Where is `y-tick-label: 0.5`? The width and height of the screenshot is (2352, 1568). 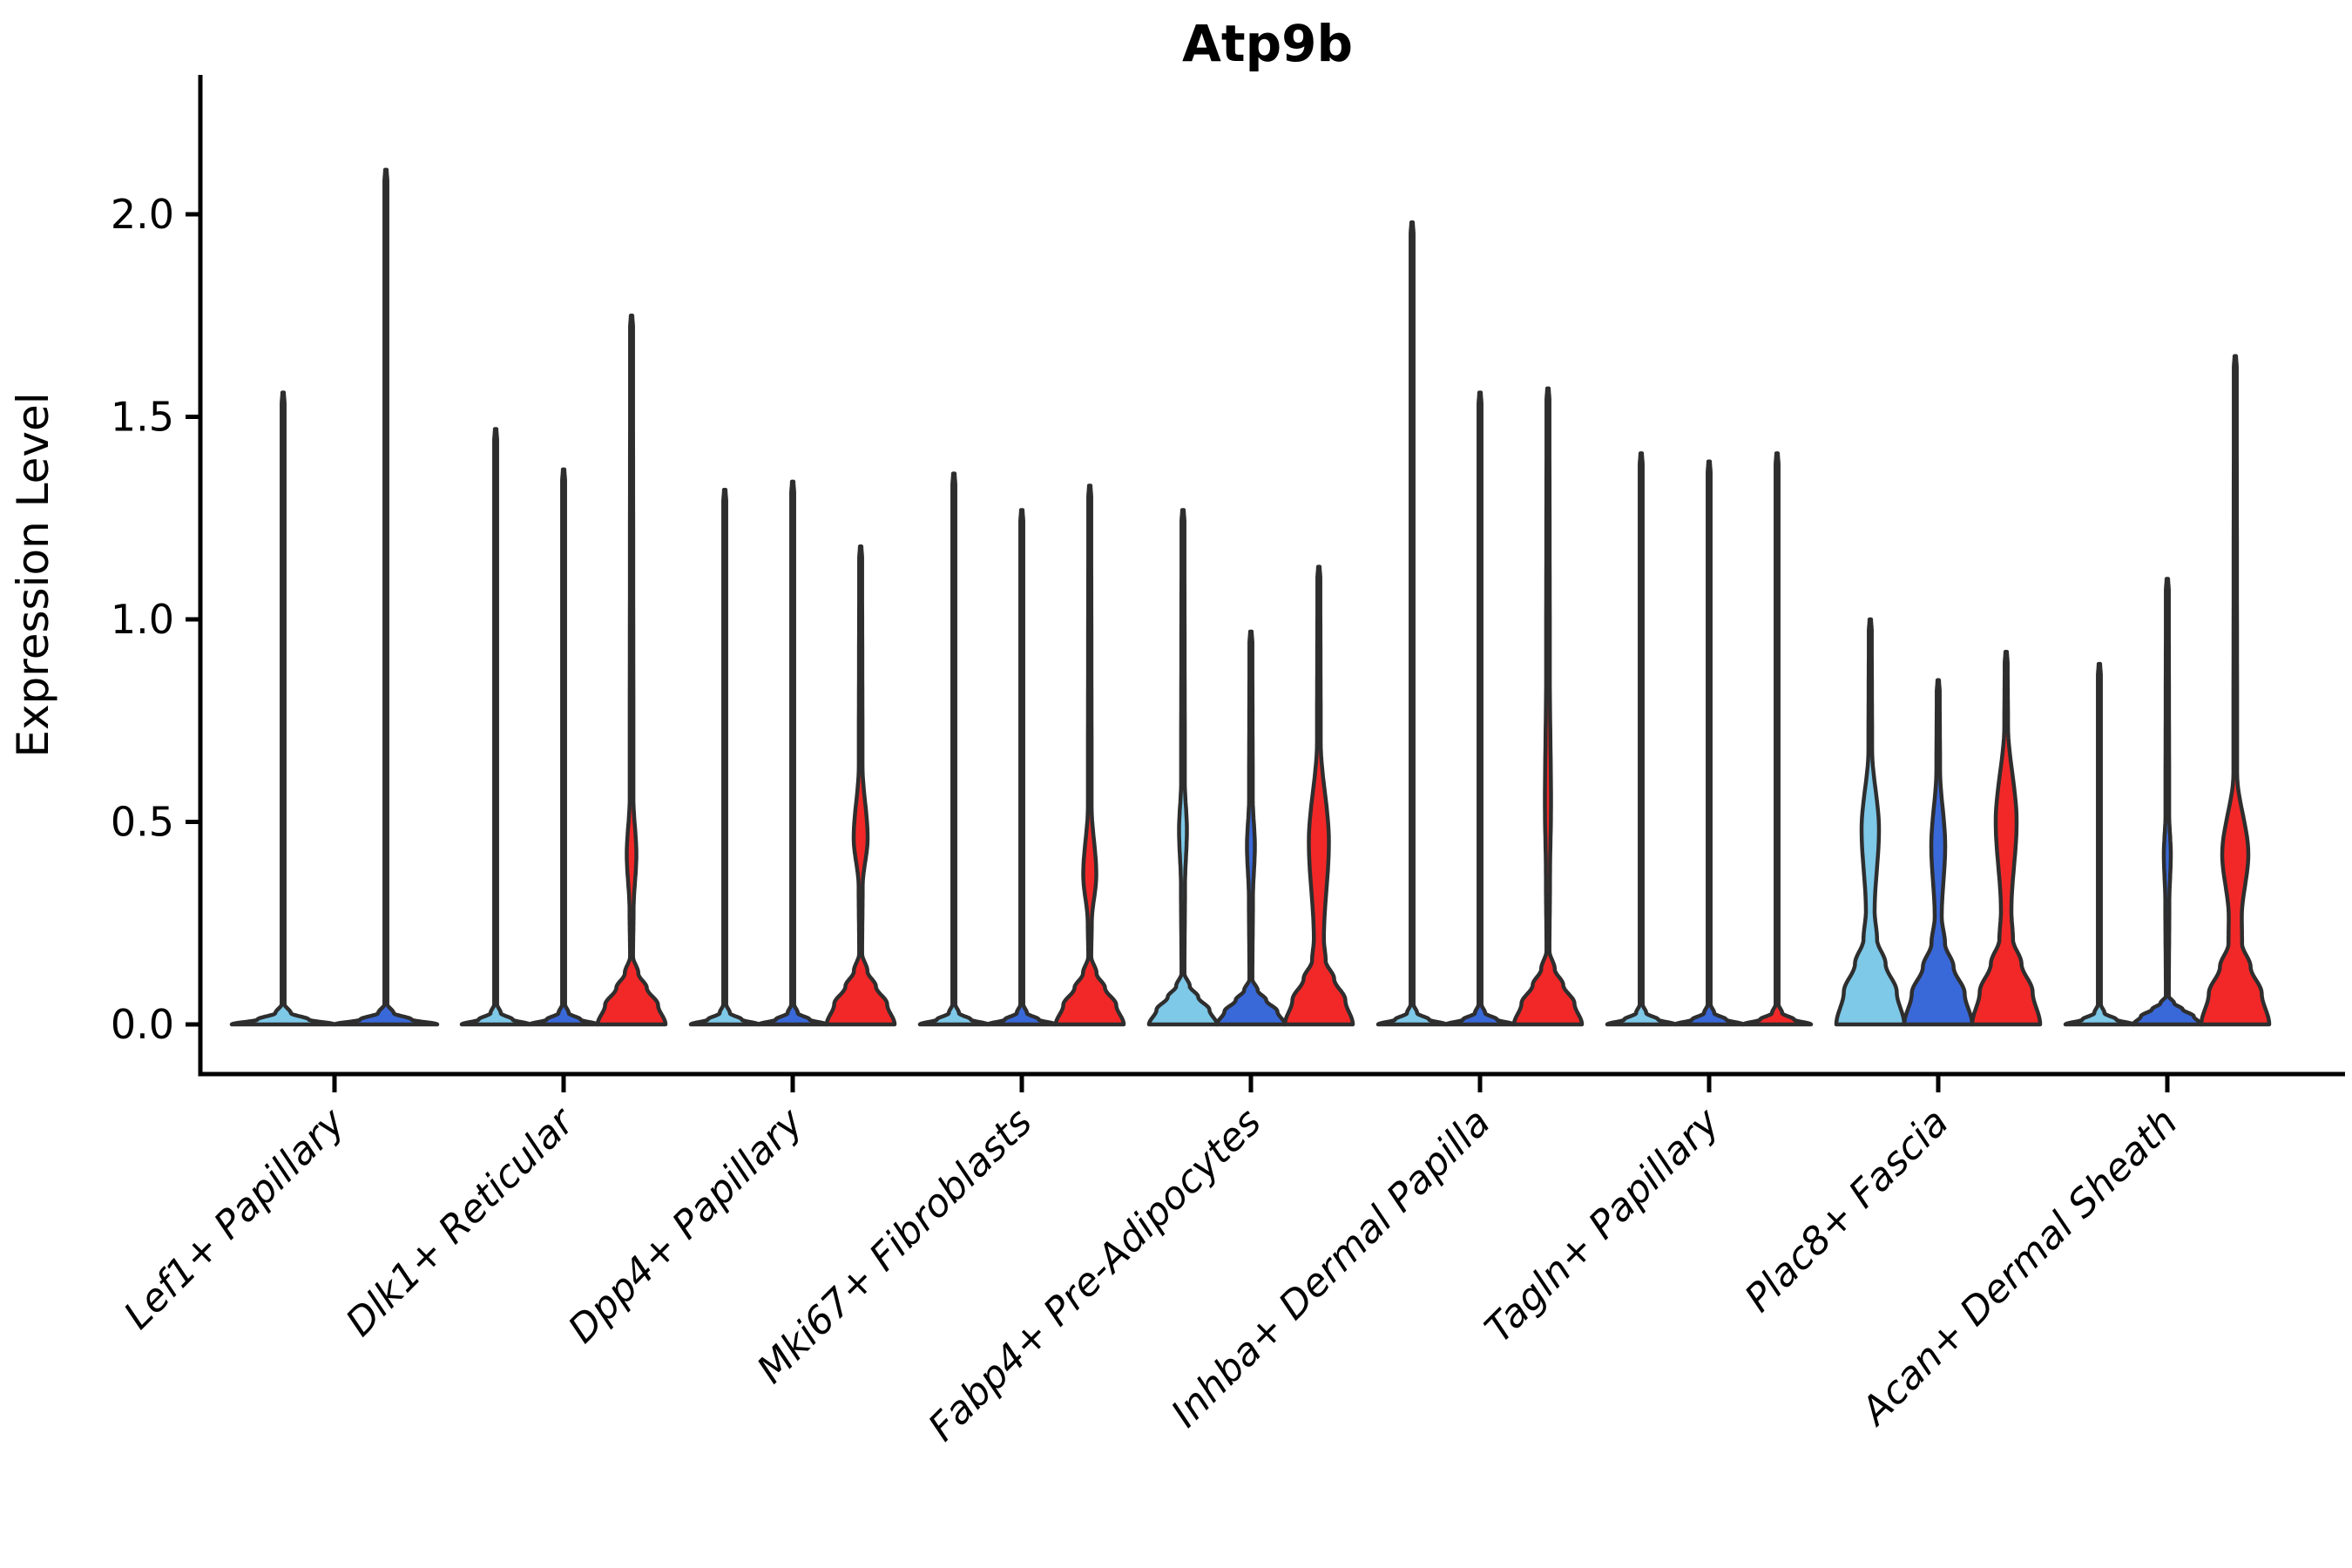 y-tick-label: 0.5 is located at coordinates (142, 822).